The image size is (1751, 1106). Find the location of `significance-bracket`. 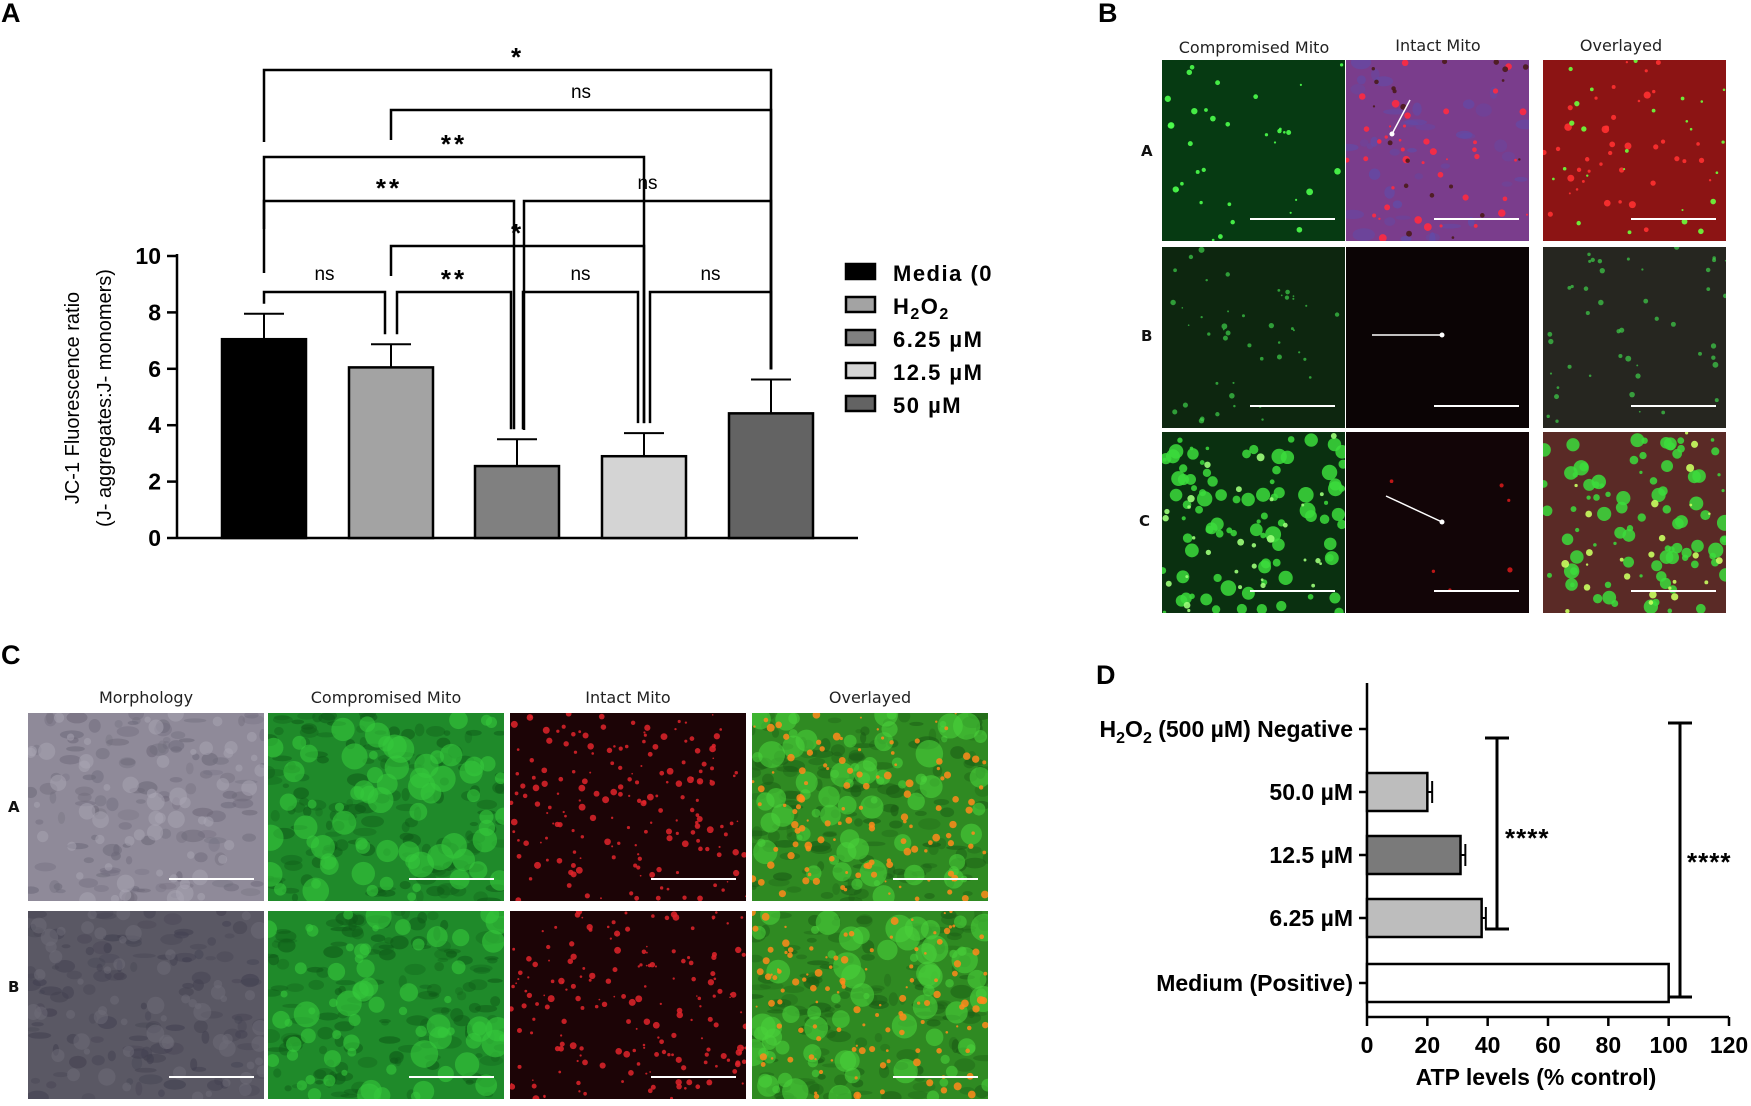

significance-bracket is located at coordinates (517, 334).